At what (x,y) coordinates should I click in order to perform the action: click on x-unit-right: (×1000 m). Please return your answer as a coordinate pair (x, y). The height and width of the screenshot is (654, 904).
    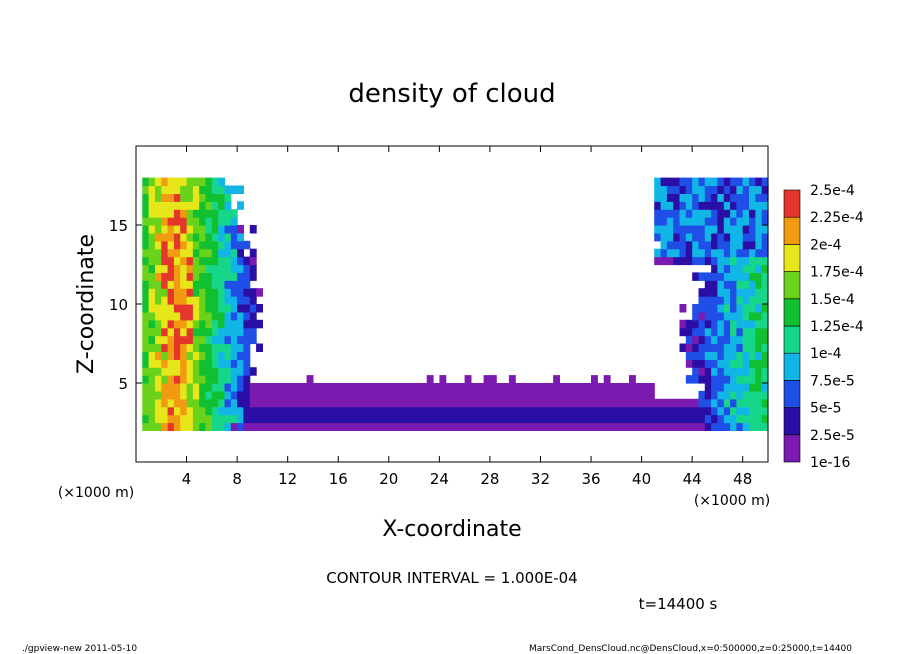
    Looking at the image, I should click on (732, 501).